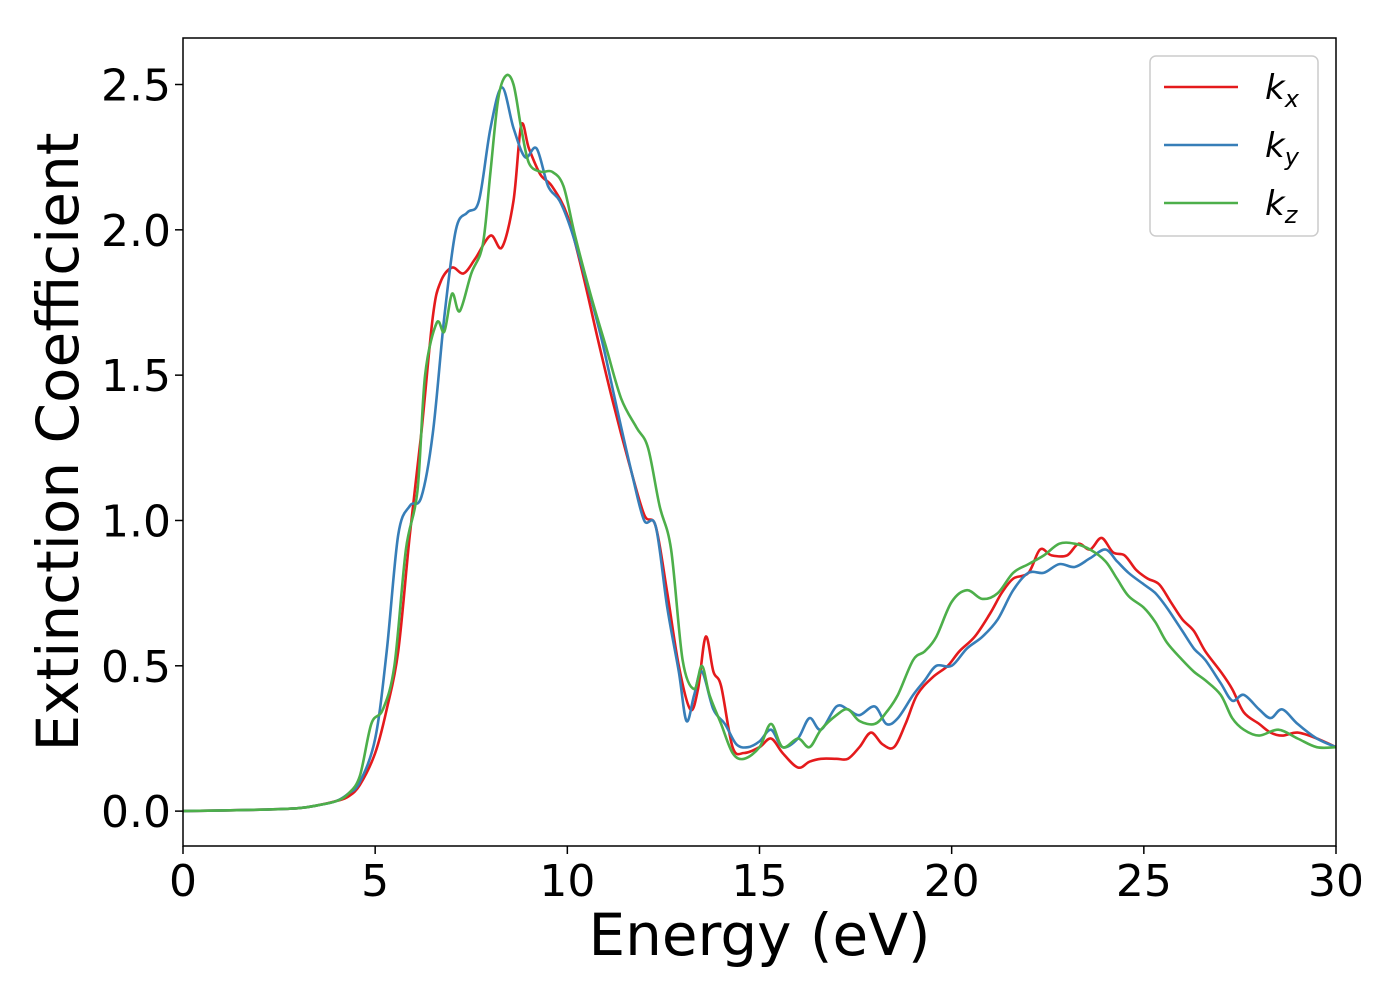 The image size is (1400, 1000). I want to click on y-tick-label: 2.0, so click(136, 231).